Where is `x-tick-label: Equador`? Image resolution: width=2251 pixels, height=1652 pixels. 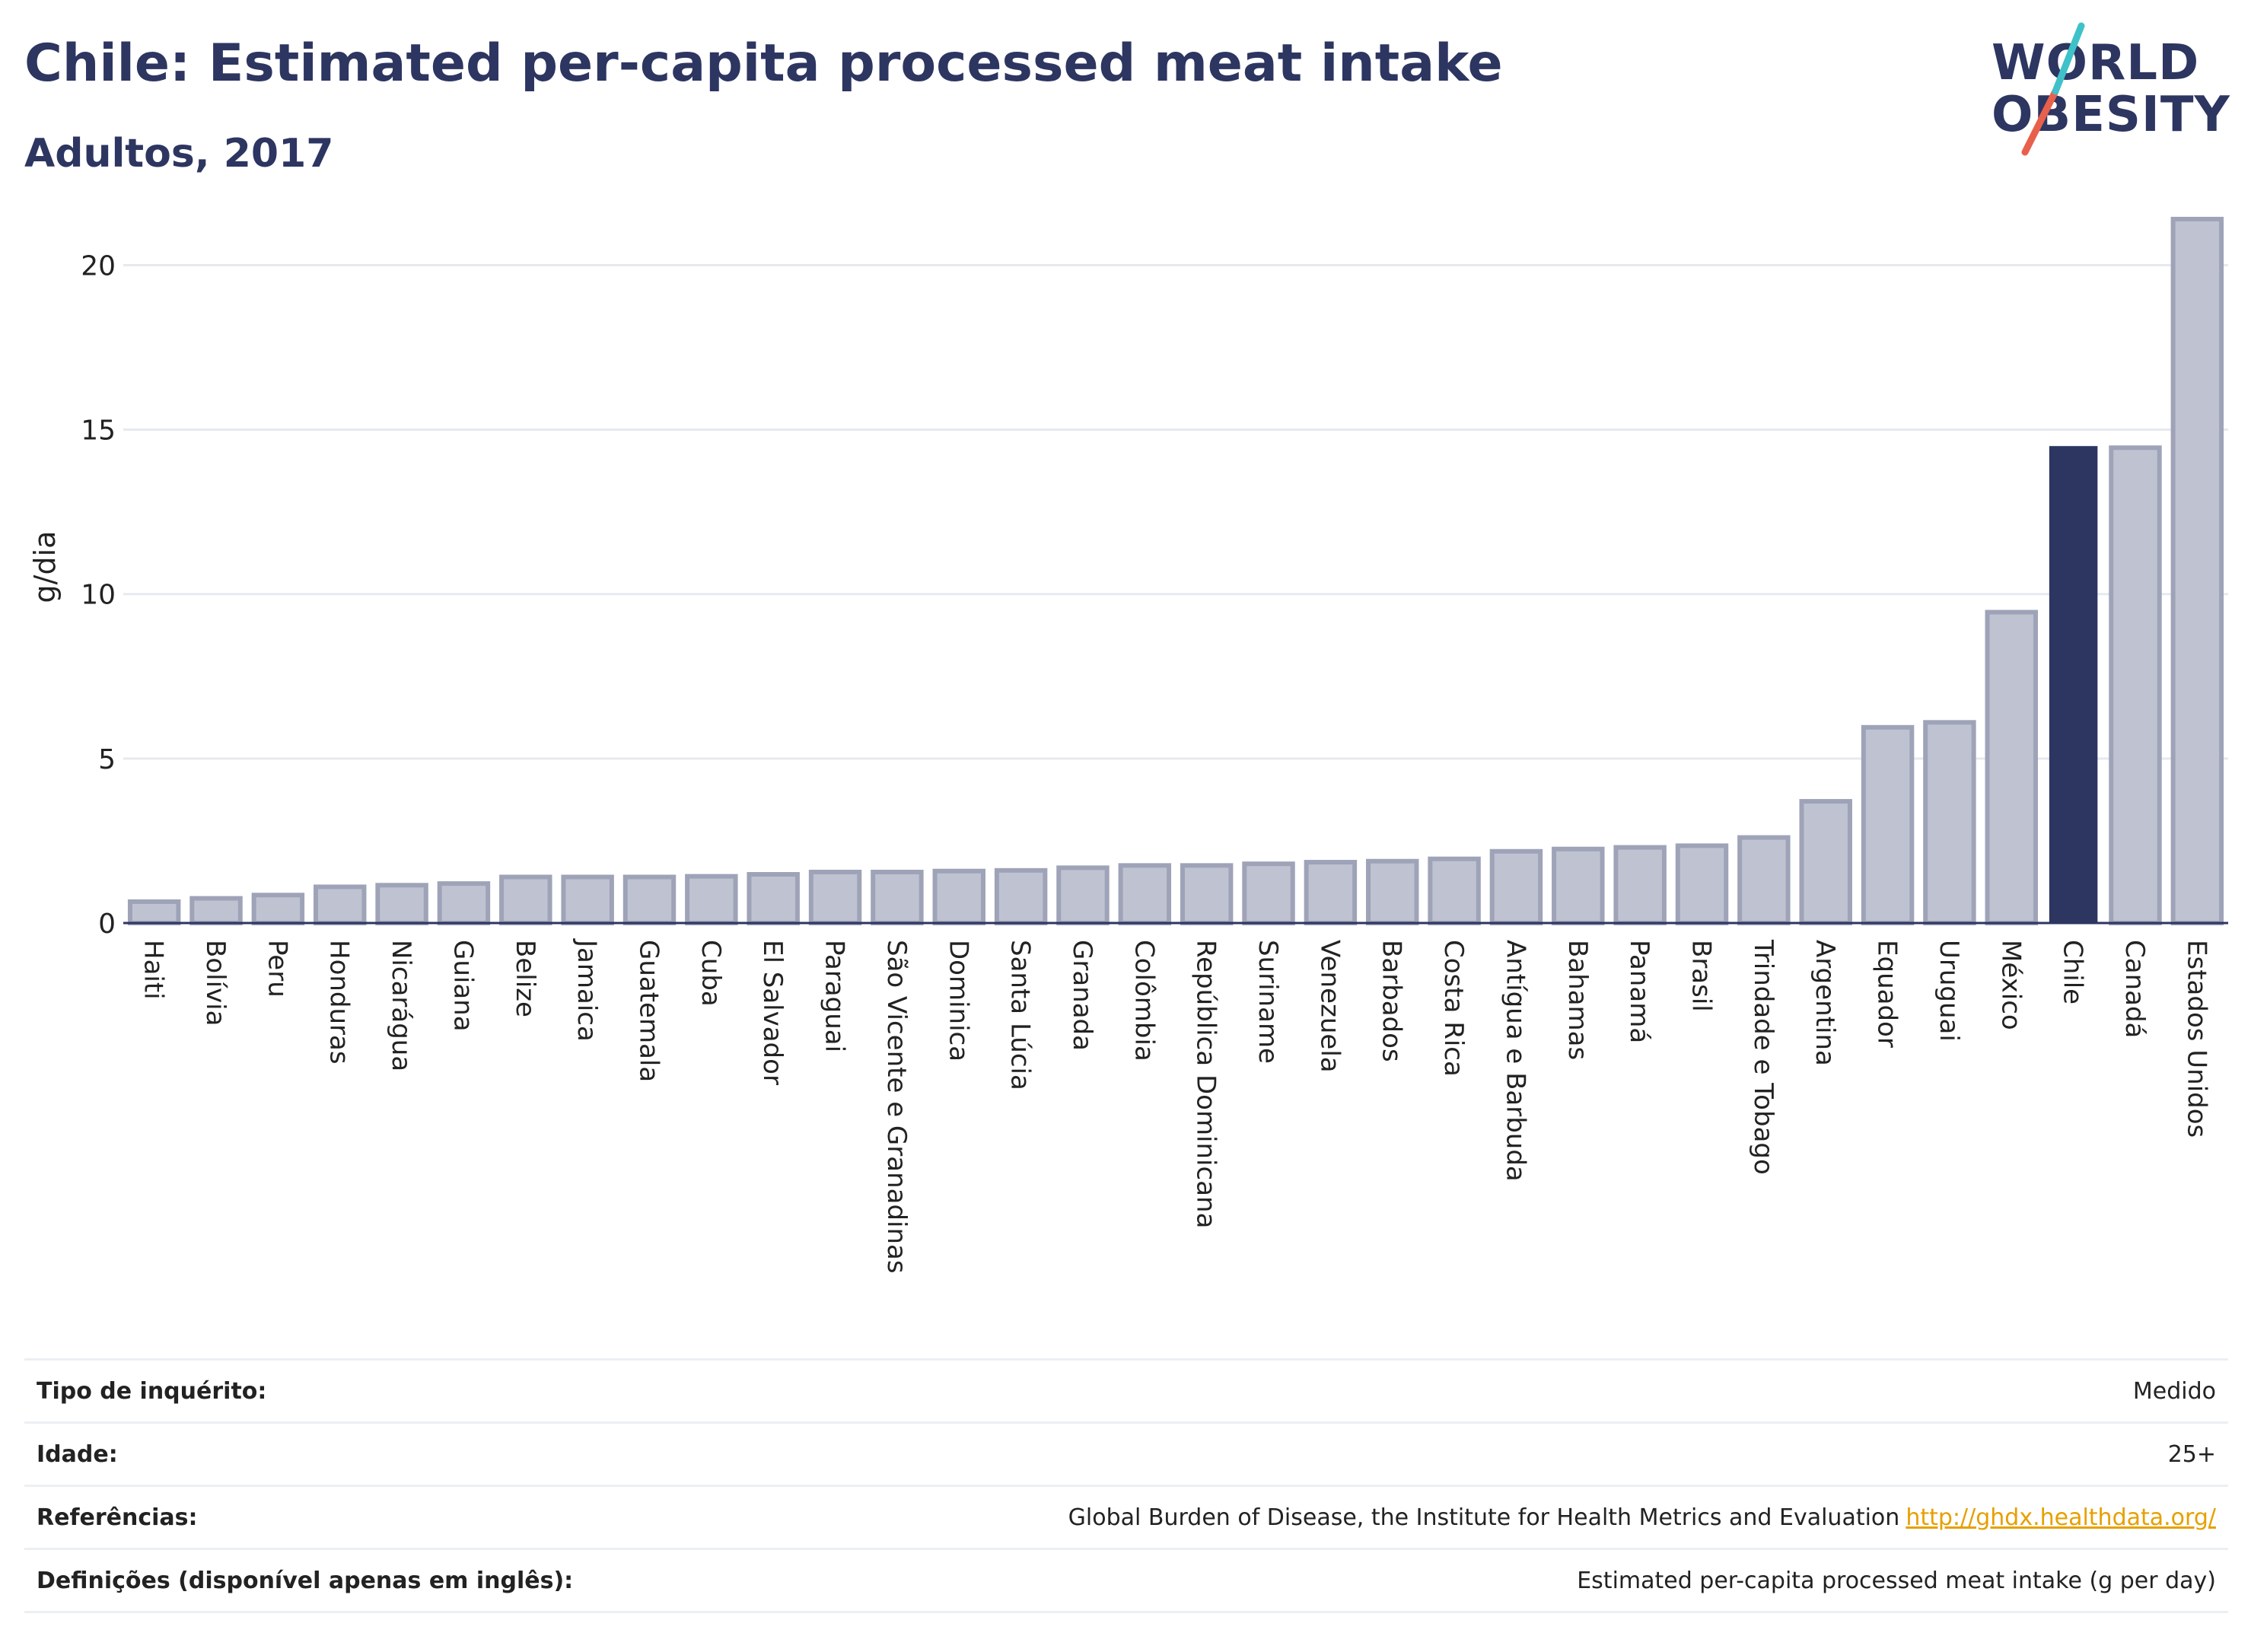
x-tick-label: Equador is located at coordinates (1887, 994).